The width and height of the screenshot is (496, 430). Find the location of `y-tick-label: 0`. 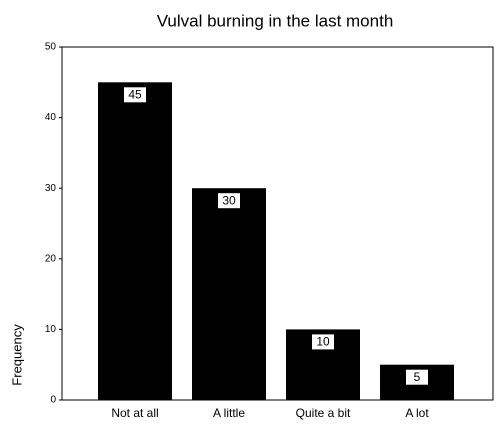

y-tick-label: 0 is located at coordinates (53, 400).